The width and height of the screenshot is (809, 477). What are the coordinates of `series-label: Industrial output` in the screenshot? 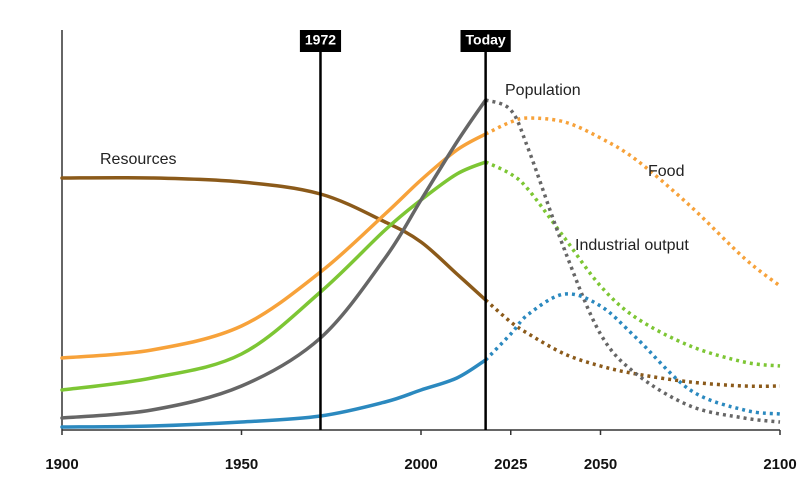 It's located at (632, 245).